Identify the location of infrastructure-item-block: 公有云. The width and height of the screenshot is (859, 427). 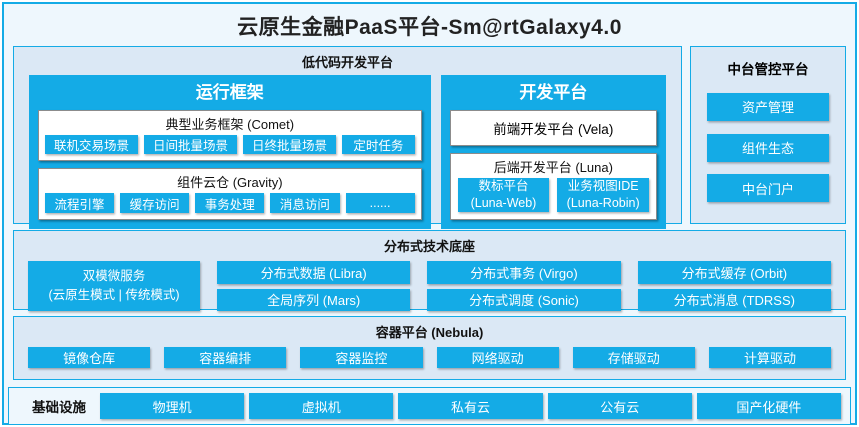
(619, 406).